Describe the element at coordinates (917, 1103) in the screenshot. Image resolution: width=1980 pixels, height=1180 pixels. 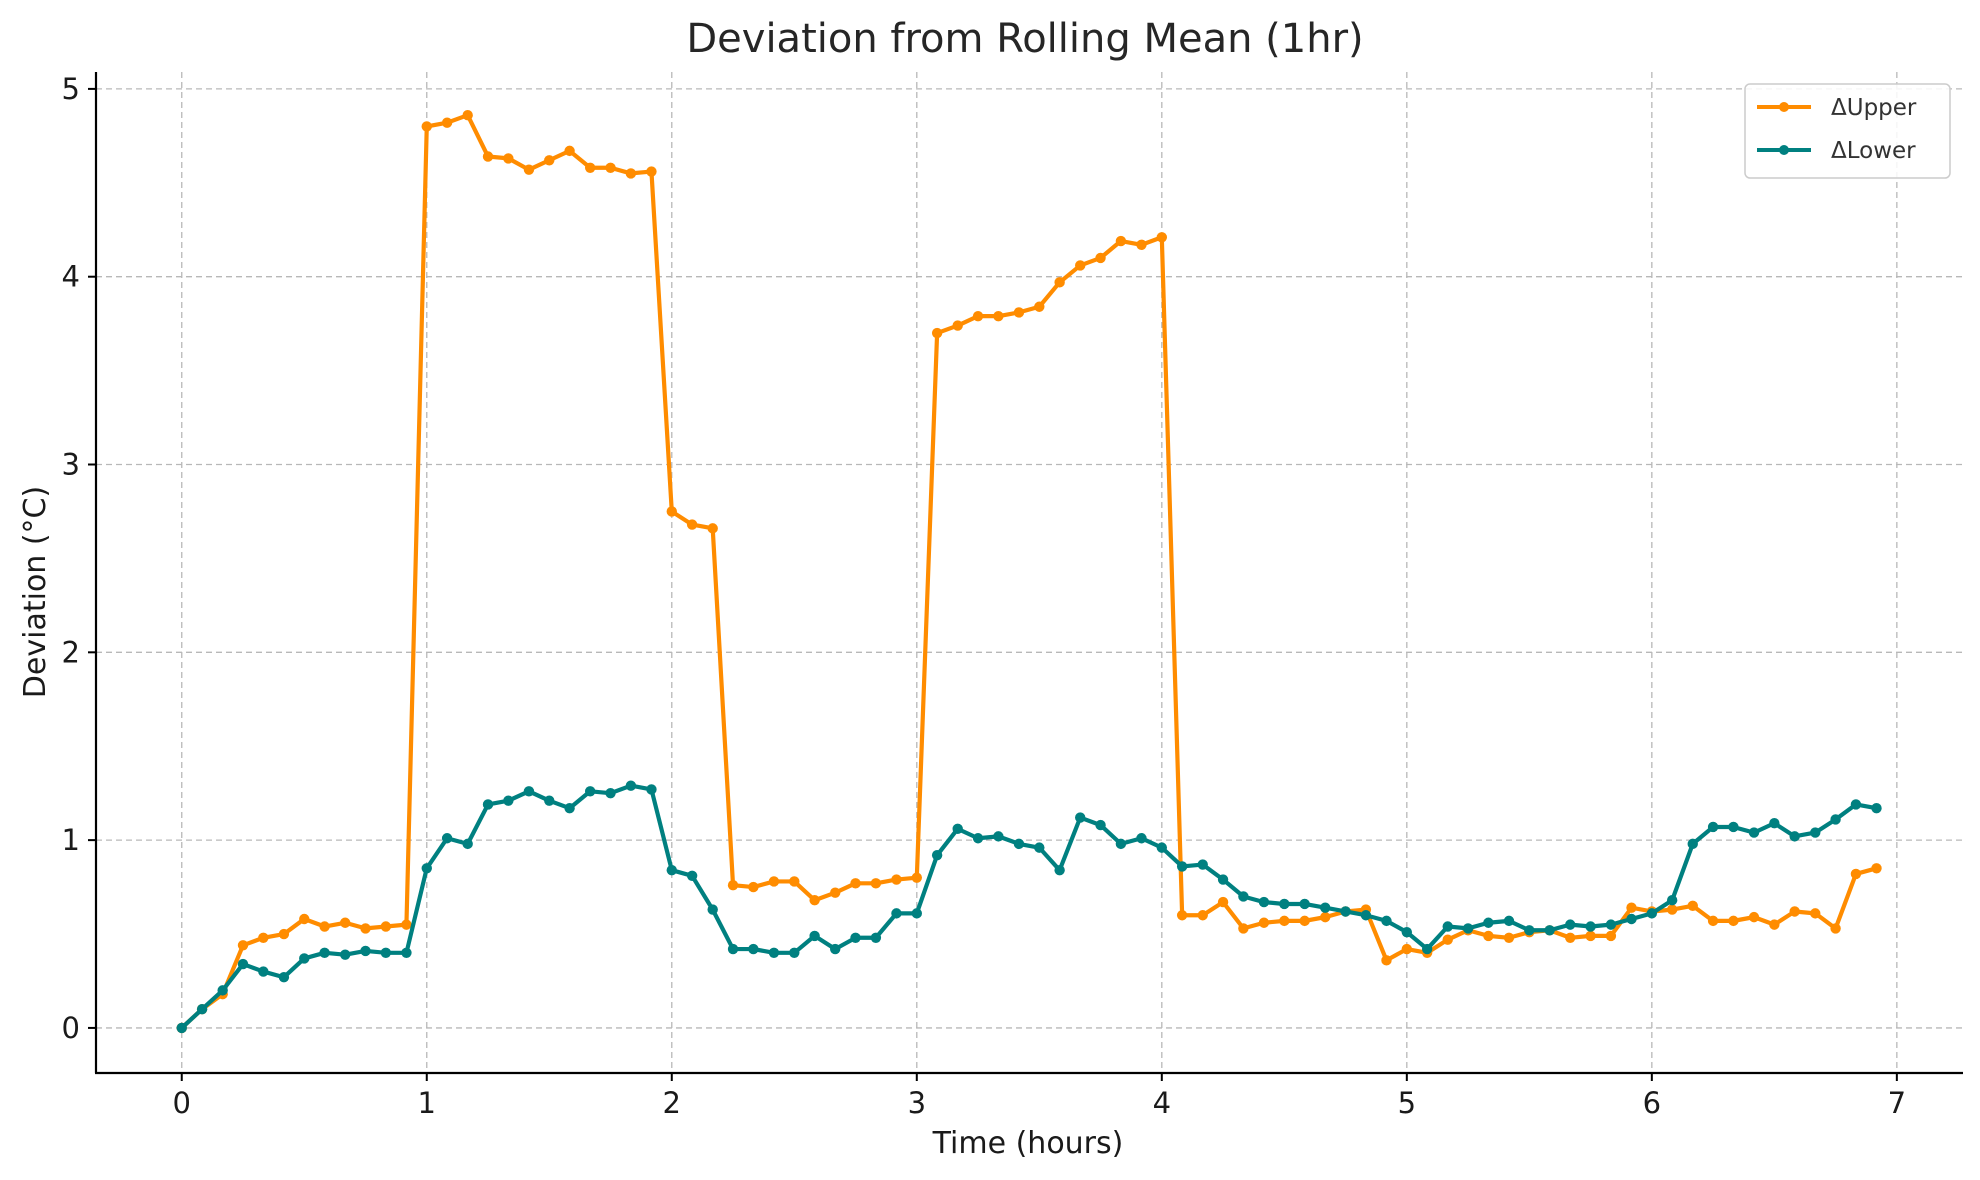
I see `x-tick-label: 3` at that location.